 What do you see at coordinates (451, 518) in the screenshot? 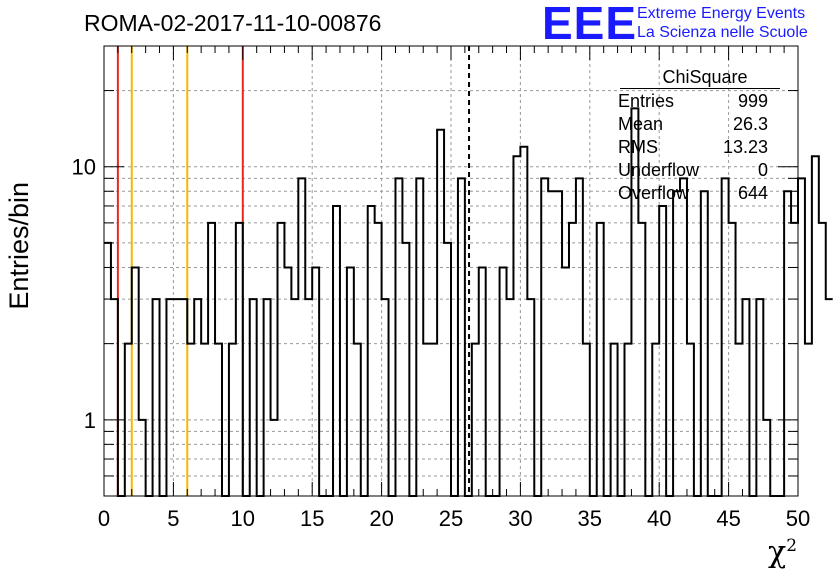
I see `x-tick-label: 25` at bounding box center [451, 518].